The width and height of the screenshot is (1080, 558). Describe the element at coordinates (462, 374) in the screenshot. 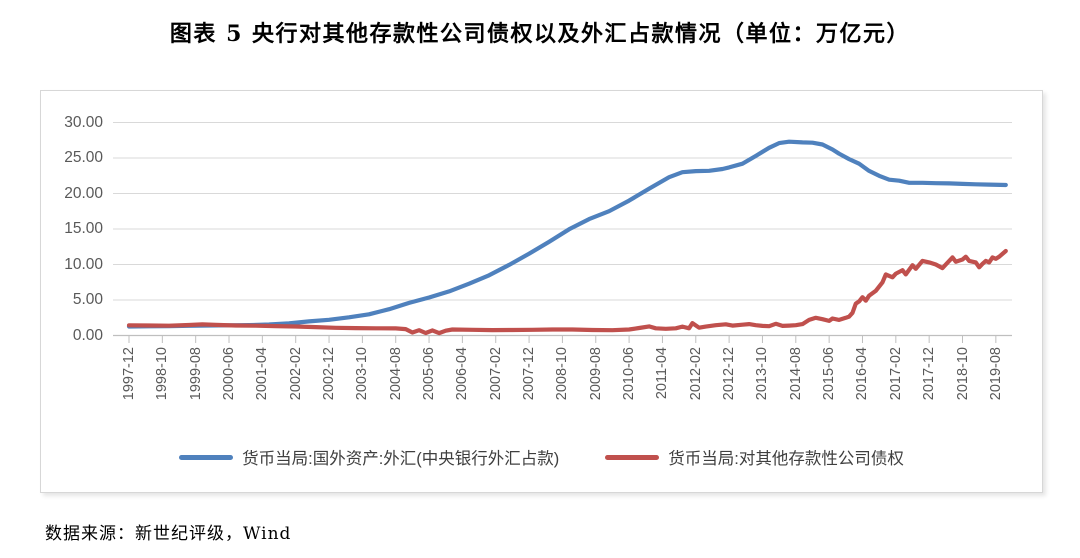

I see `x-tick-label: 2006-04` at that location.